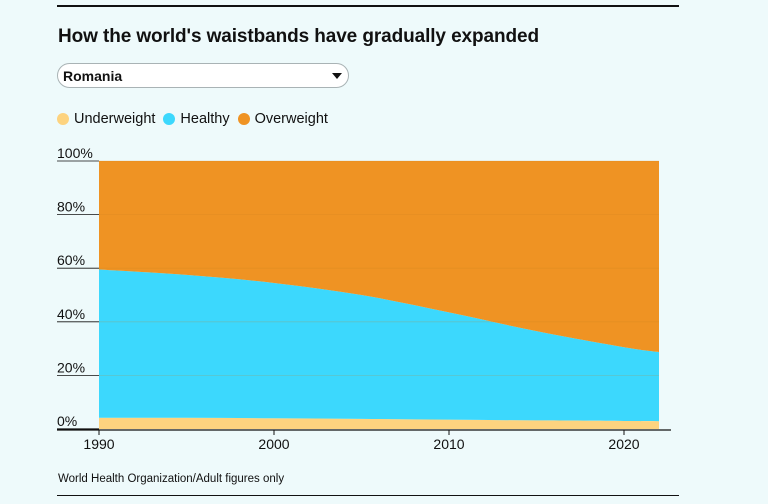  What do you see at coordinates (93, 76) in the screenshot?
I see `country-dropdown-value: Romania` at bounding box center [93, 76].